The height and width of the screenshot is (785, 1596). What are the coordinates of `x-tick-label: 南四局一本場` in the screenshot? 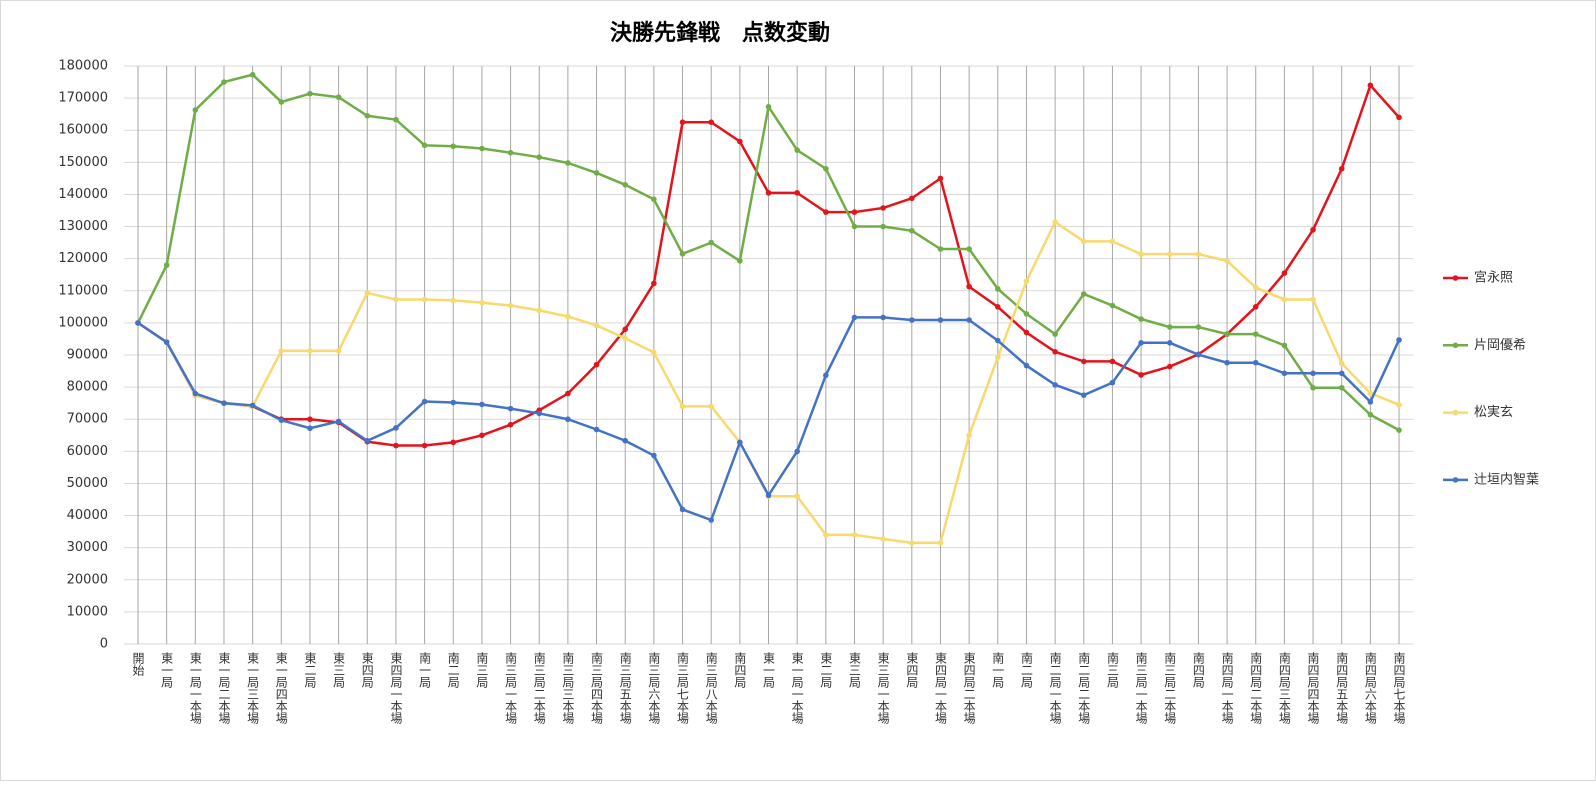 It's located at (1227, 688).